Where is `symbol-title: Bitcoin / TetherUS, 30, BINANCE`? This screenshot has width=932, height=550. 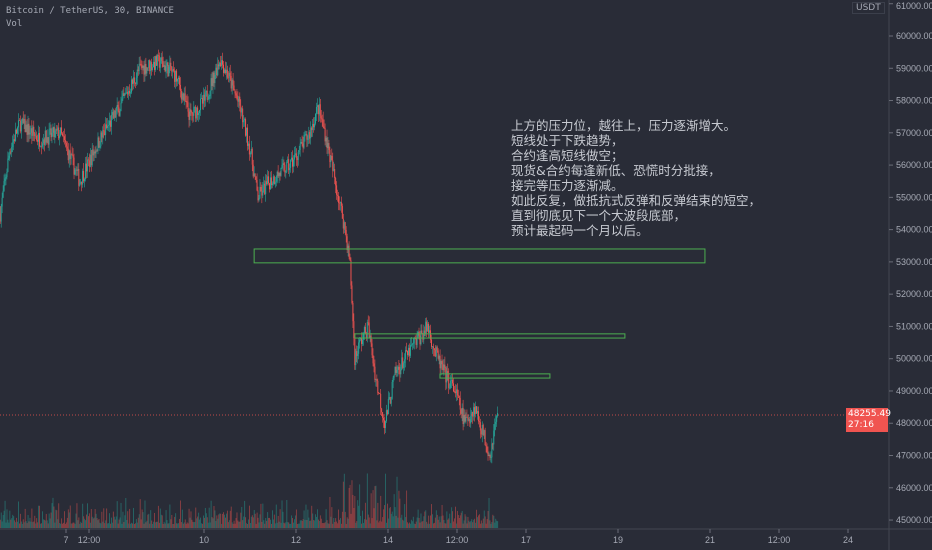 symbol-title: Bitcoin / TetherUS, 30, BINANCE is located at coordinates (90, 11).